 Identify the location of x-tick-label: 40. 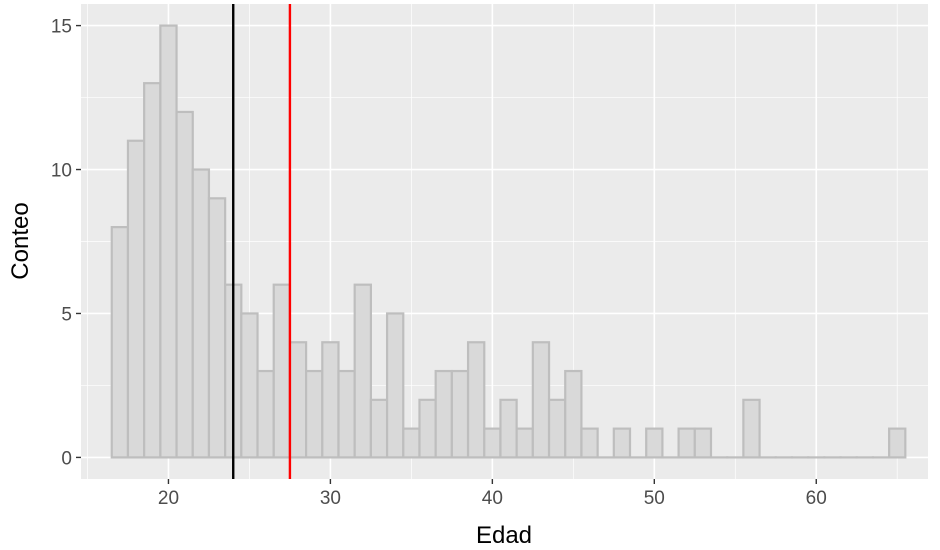
(492, 498).